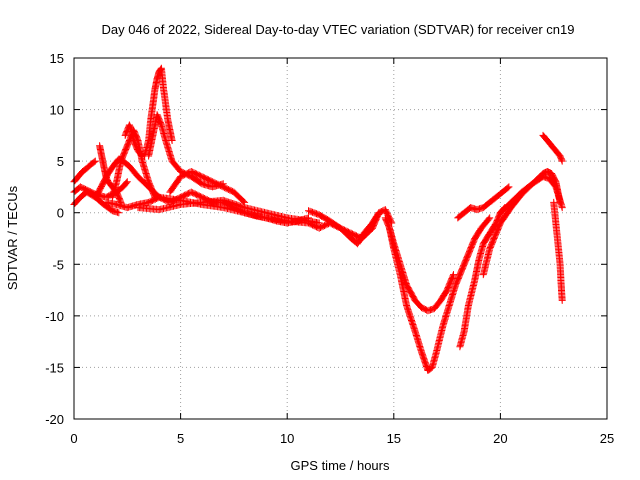 Image resolution: width=640 pixels, height=480 pixels. I want to click on y-tick-label: -20, so click(54, 419).